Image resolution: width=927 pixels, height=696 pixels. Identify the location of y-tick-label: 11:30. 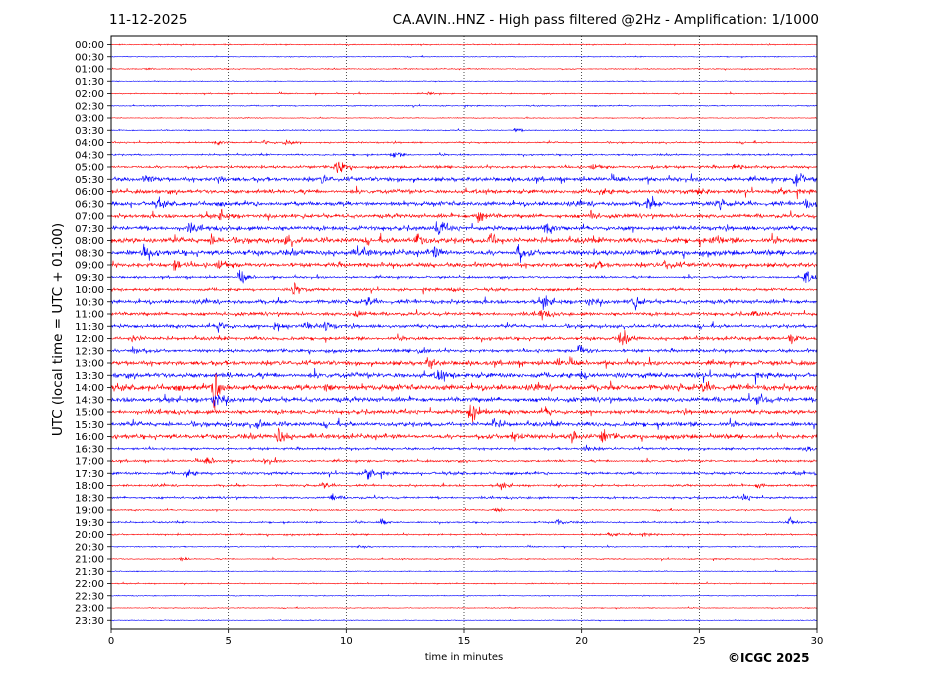
(89, 327).